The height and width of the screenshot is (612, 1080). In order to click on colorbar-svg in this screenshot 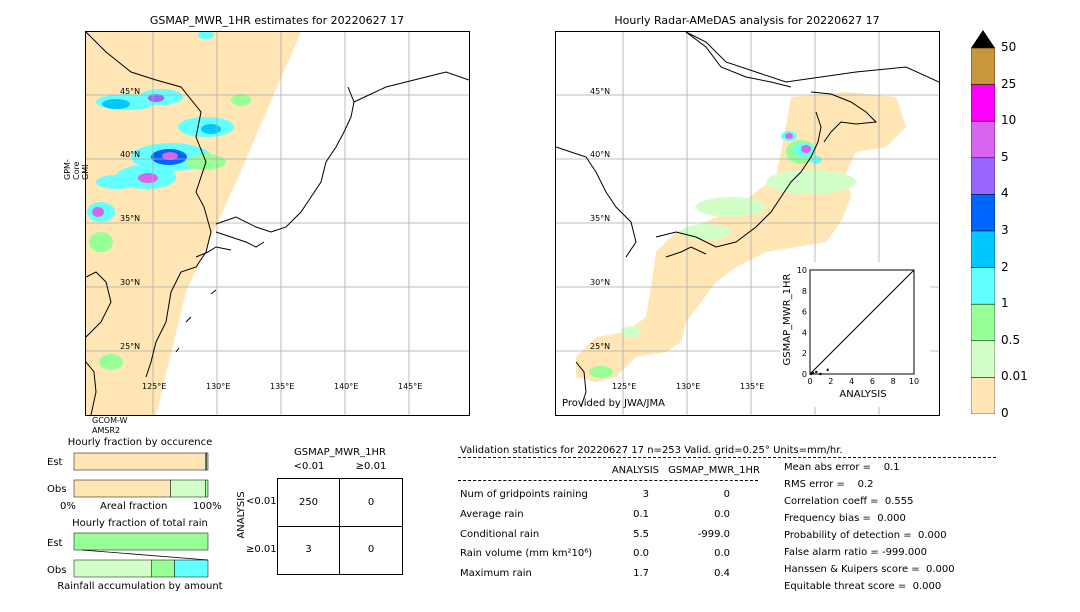, I will do `click(983, 222)`.